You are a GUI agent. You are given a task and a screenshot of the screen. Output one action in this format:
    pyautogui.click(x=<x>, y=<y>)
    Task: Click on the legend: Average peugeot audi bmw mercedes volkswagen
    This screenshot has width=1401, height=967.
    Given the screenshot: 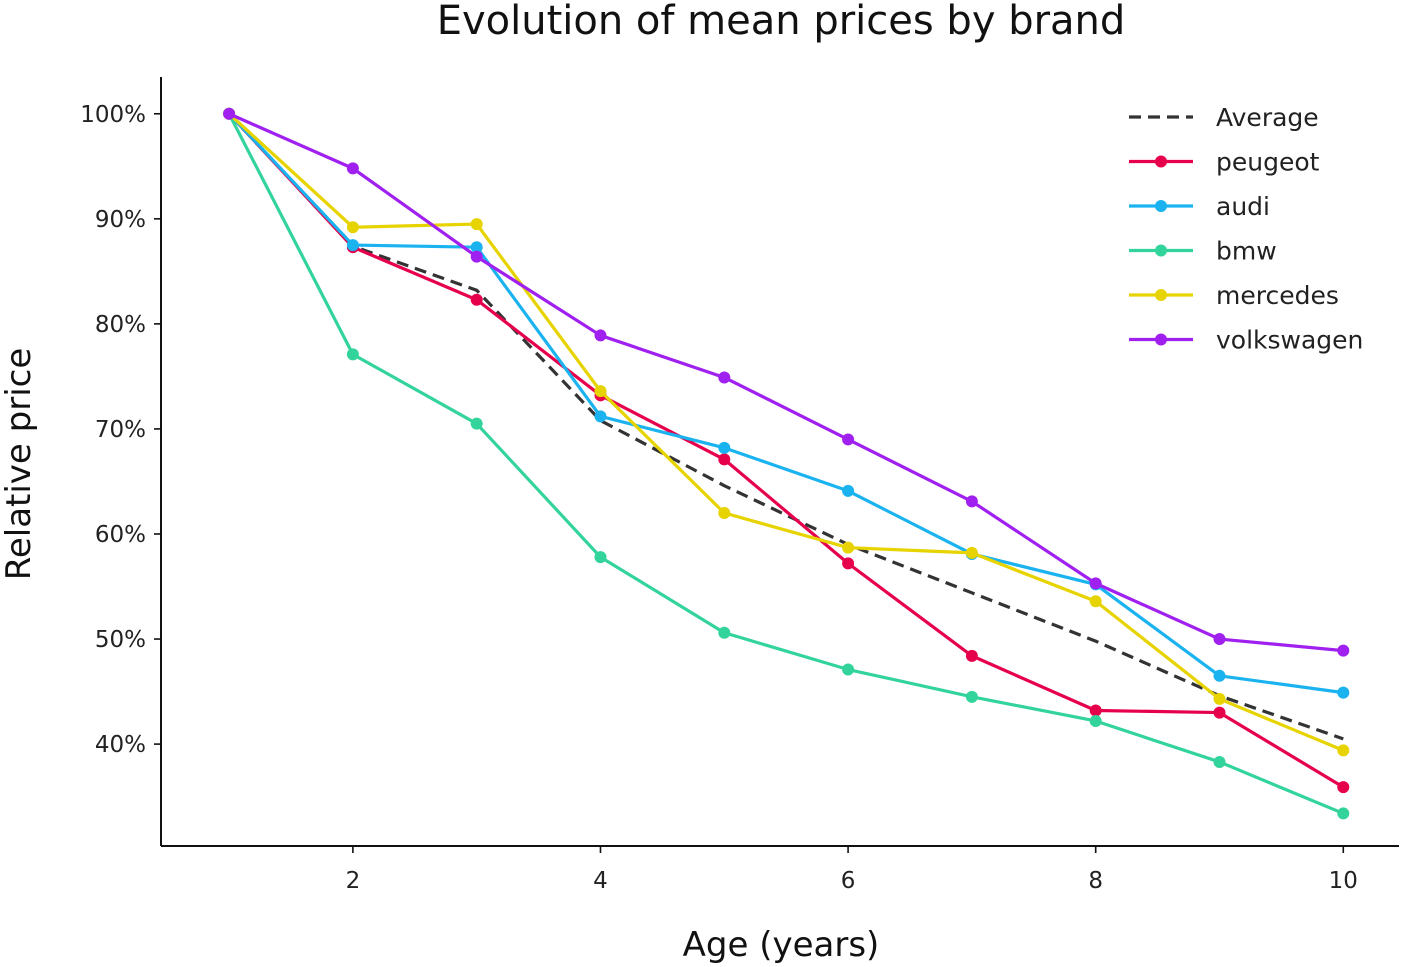 What is the action you would take?
    pyautogui.click(x=1246, y=229)
    